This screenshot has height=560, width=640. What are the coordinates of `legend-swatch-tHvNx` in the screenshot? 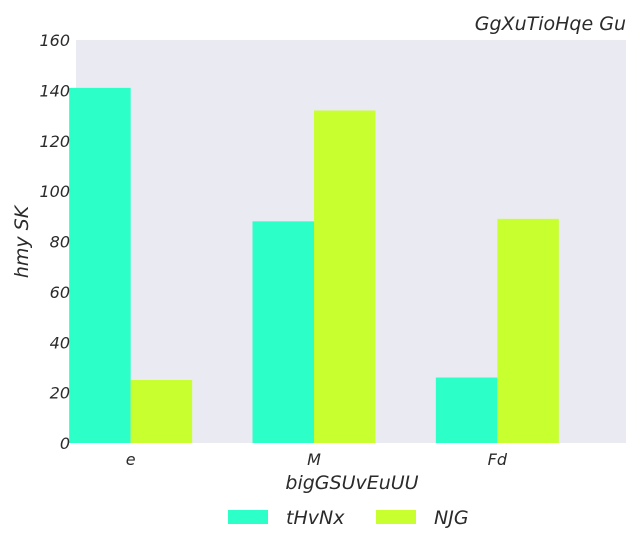 It's located at (248, 517).